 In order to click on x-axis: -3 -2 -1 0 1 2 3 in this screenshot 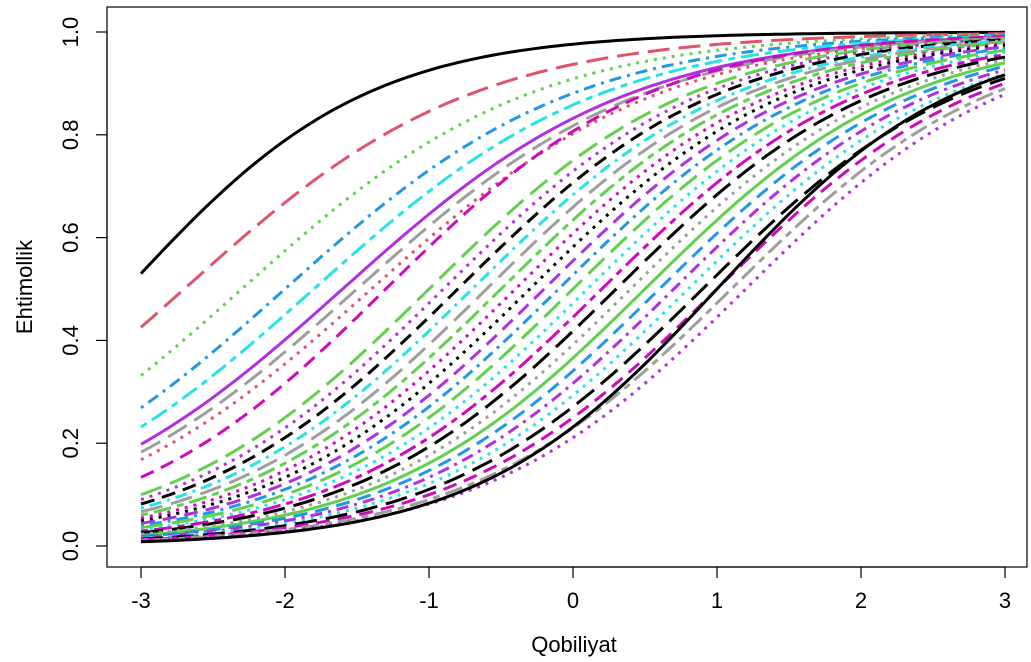, I will do `click(571, 589)`.